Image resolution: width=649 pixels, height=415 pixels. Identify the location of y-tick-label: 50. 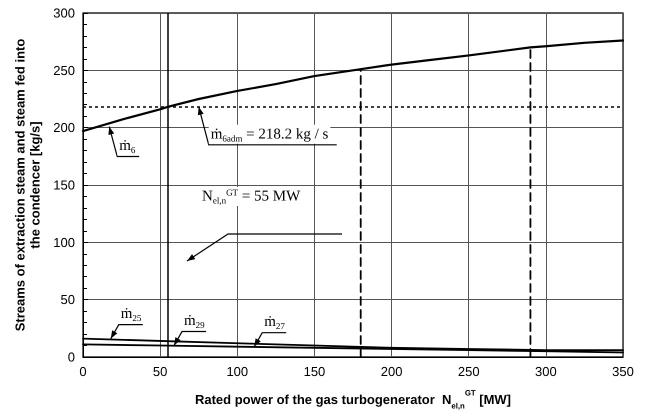
(67, 300).